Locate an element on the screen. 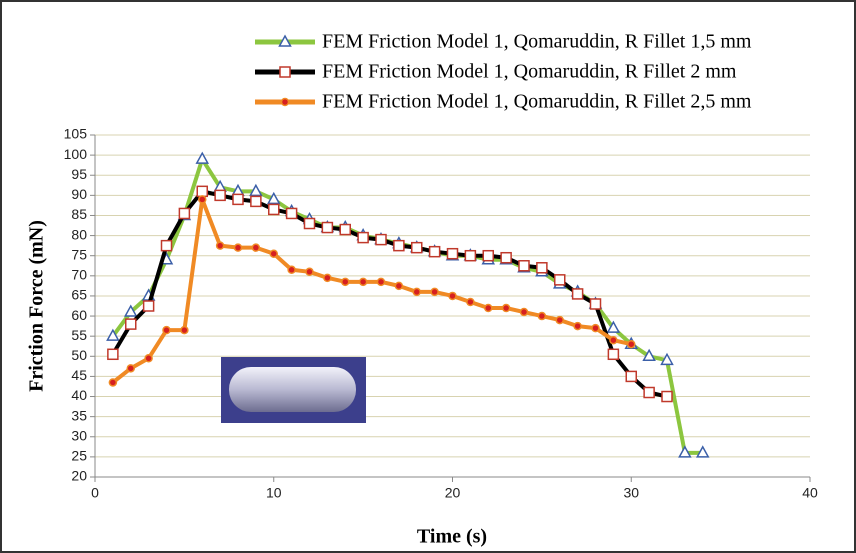 The width and height of the screenshot is (856, 553). y-tick-label: 100 is located at coordinates (76, 154).